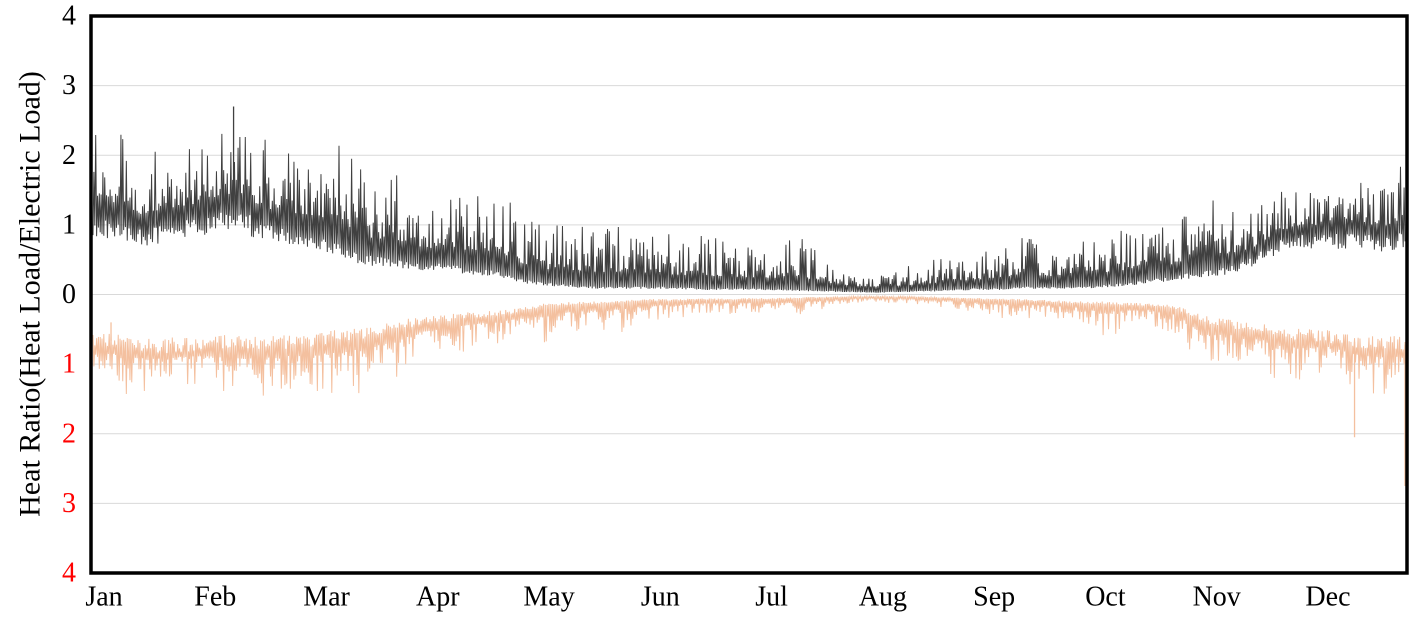 This screenshot has width=1421, height=618. I want to click on x-tick-label: Nov, so click(1217, 597).